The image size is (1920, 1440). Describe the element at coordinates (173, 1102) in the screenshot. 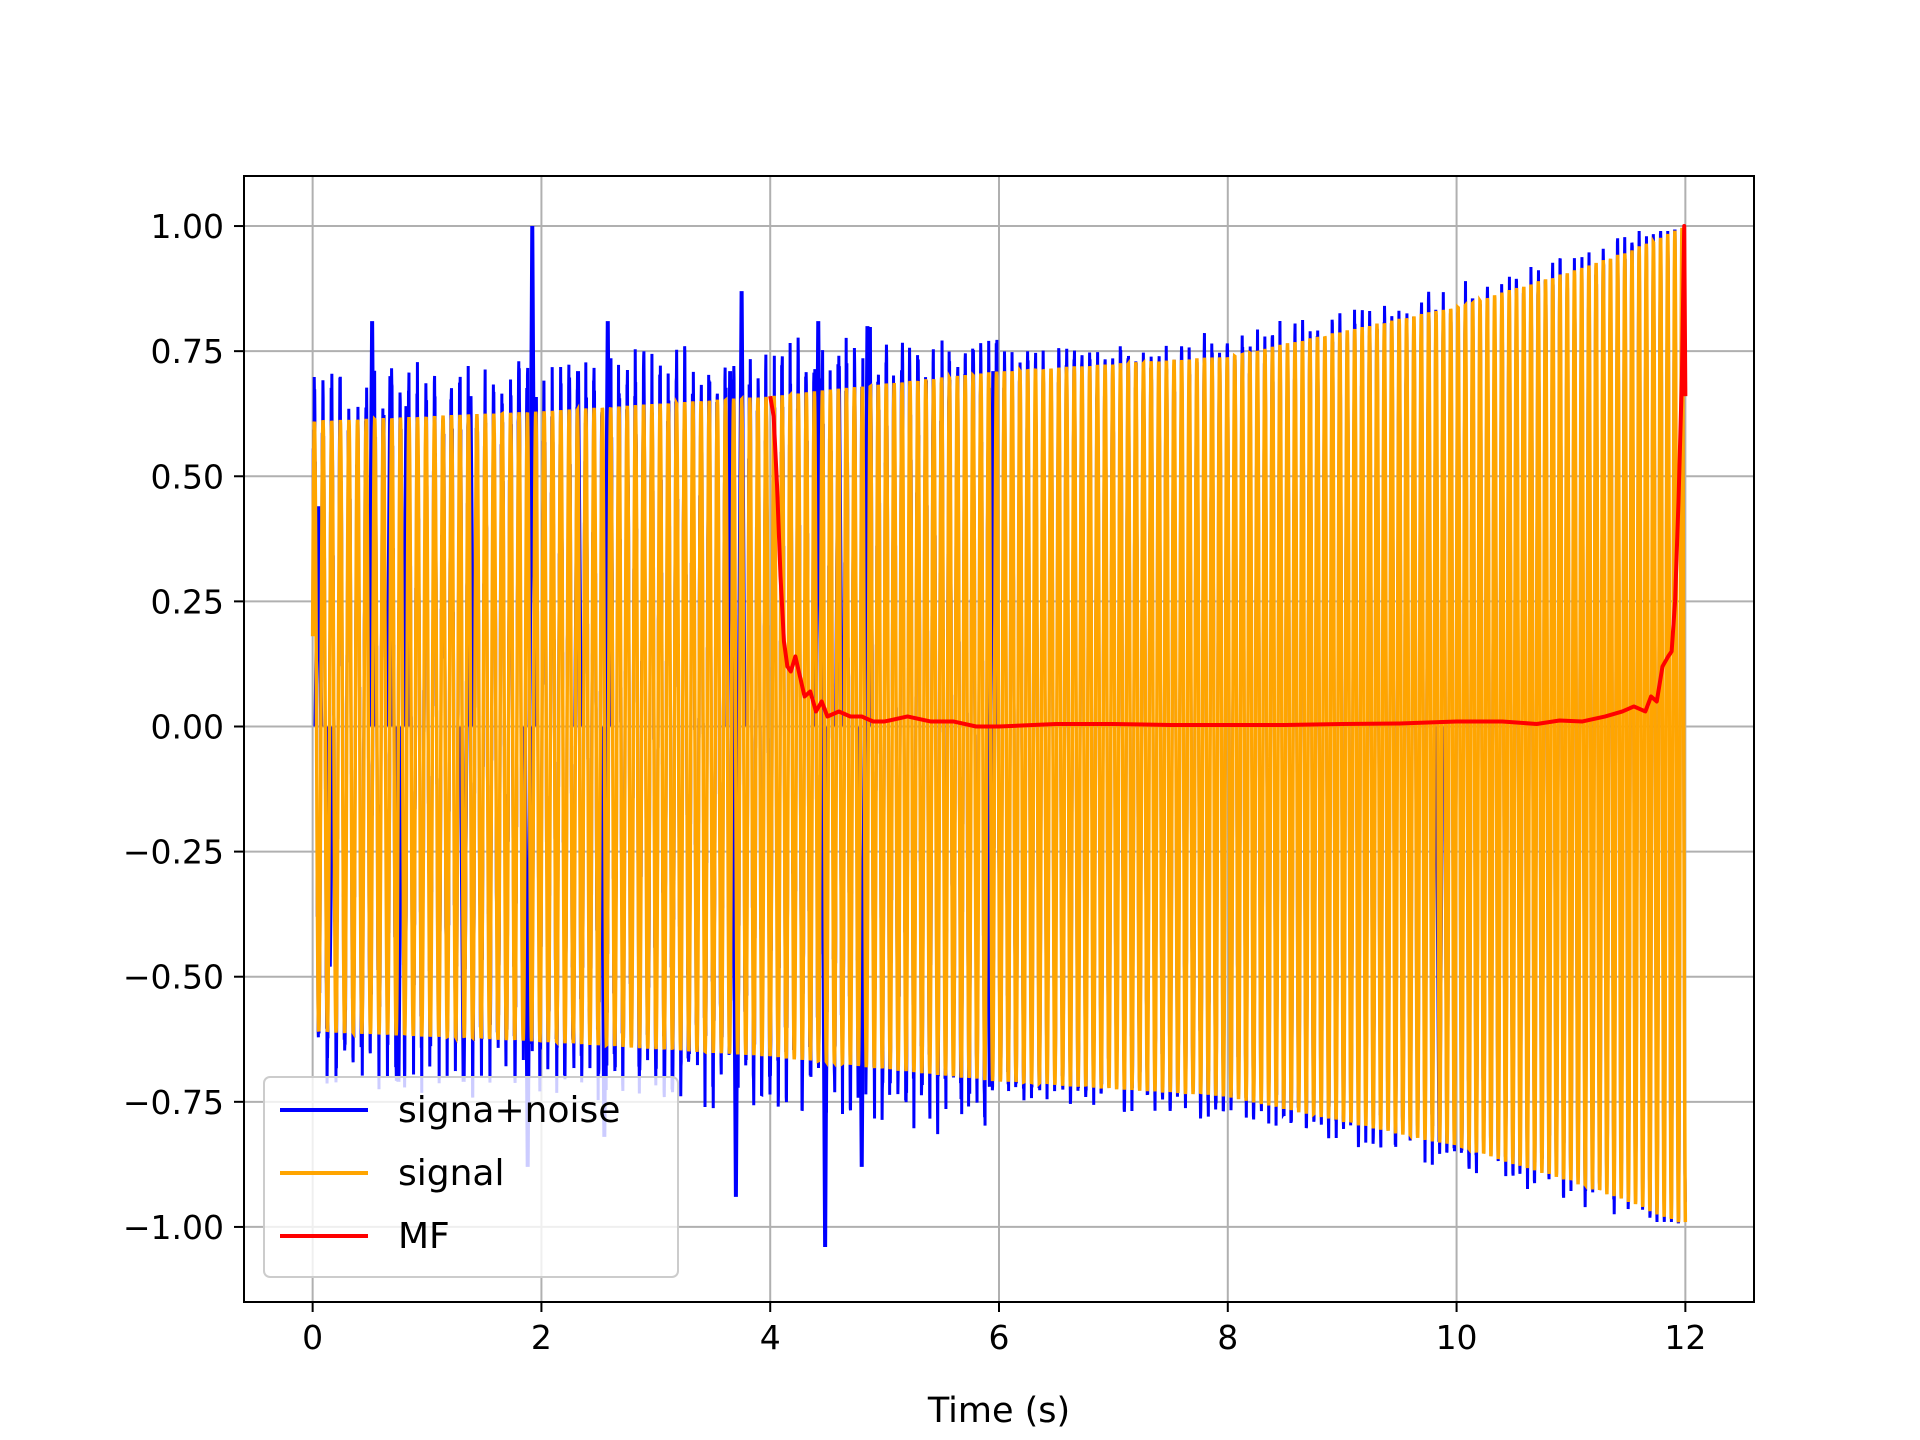

I see `y-tick-label: −0.75` at that location.